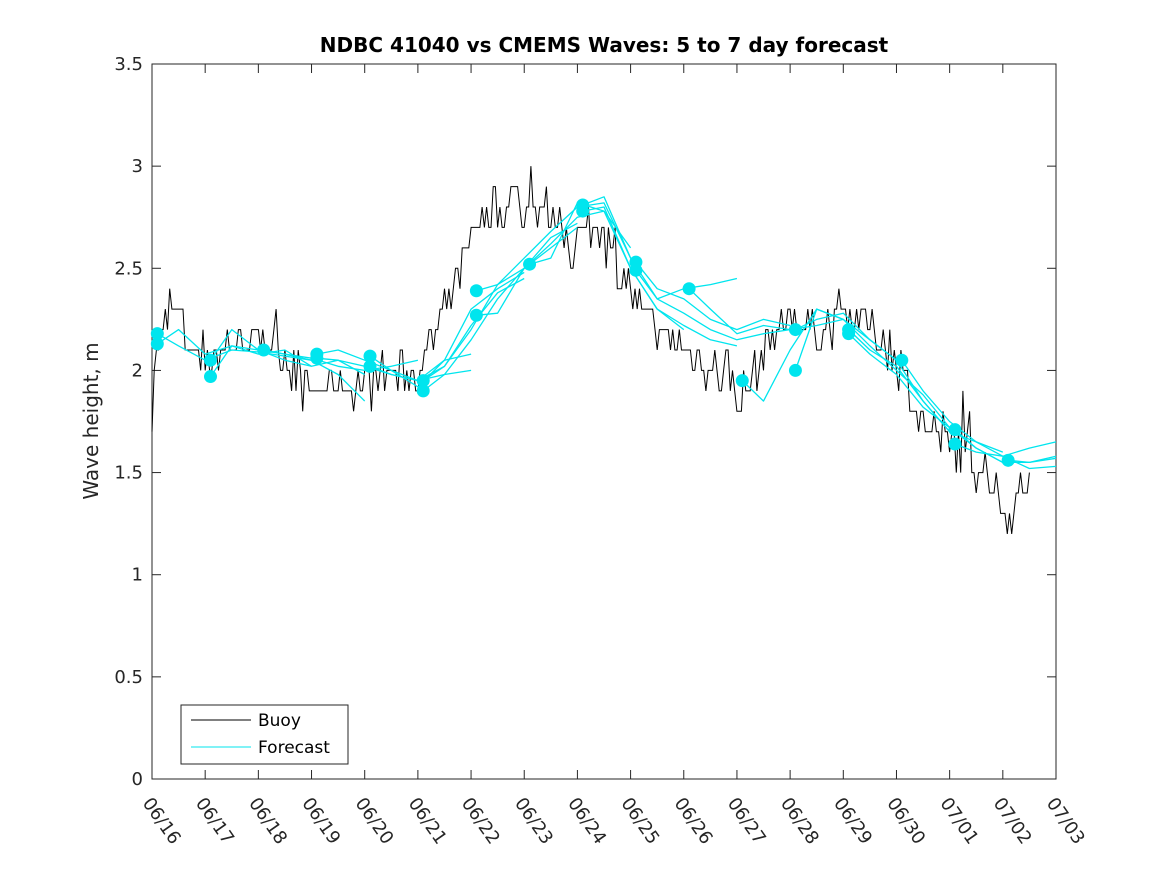 Image resolution: width=1167 pixels, height=875 pixels. What do you see at coordinates (279, 721) in the screenshot?
I see `legend-label-buoy: Buoy` at bounding box center [279, 721].